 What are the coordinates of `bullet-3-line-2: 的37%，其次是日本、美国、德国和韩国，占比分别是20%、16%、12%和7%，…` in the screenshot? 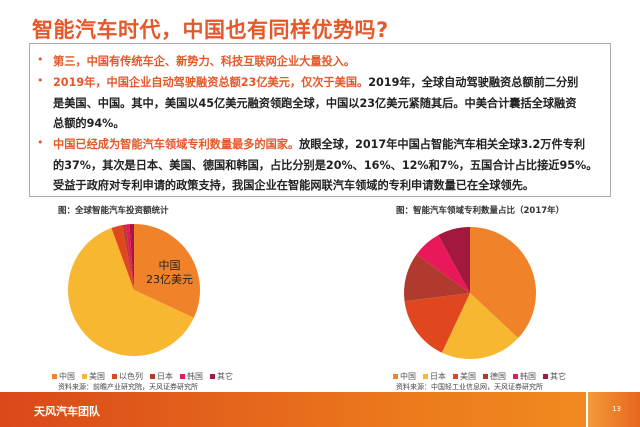 It's located at (325, 165).